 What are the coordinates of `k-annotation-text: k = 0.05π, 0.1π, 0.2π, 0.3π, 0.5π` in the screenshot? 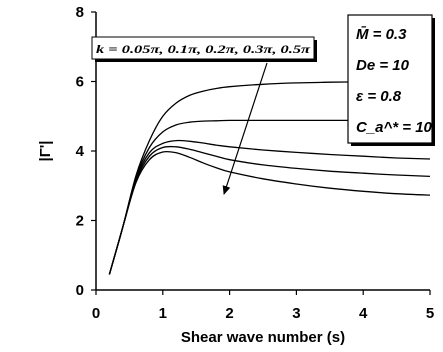 It's located at (203, 49).